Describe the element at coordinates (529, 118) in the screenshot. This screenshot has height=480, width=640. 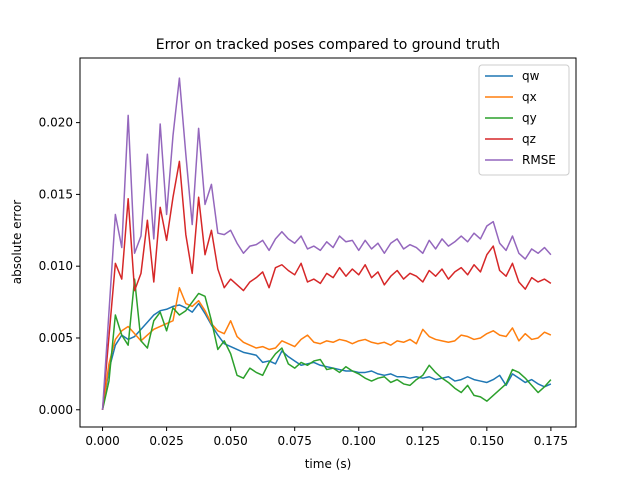
I see `legend-label-qy: qy` at that location.